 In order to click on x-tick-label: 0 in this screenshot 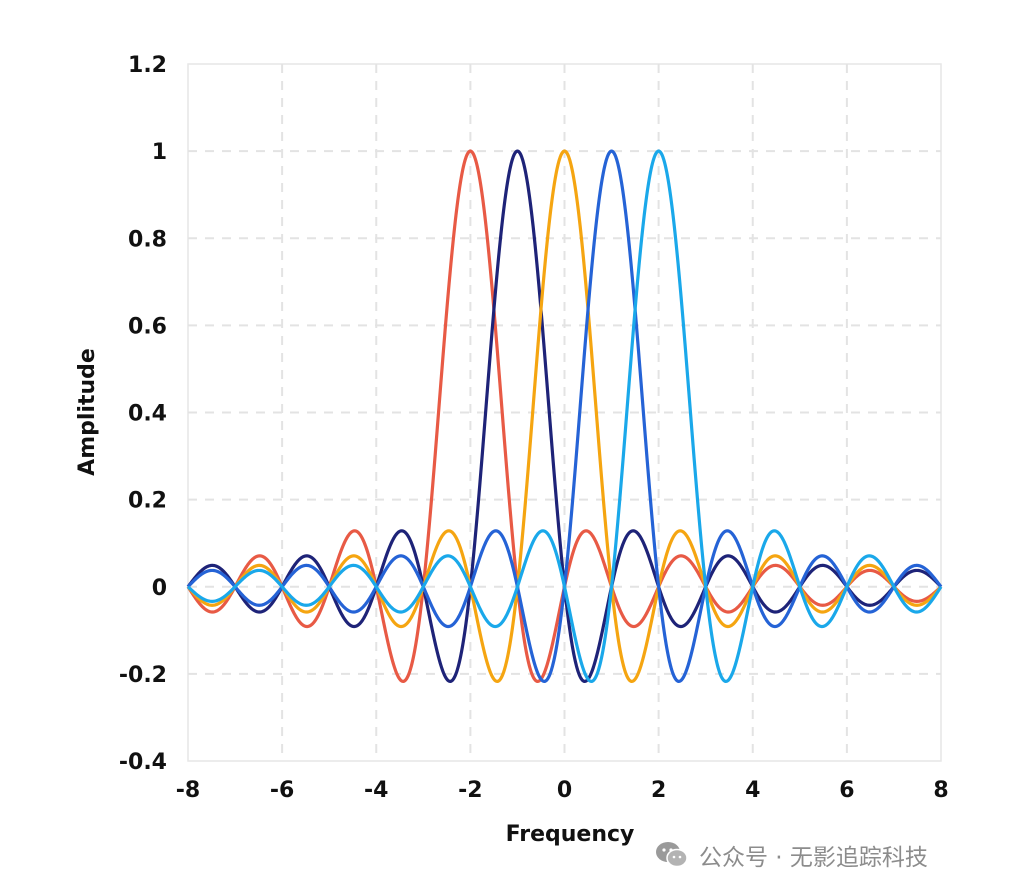, I will do `click(564, 790)`.